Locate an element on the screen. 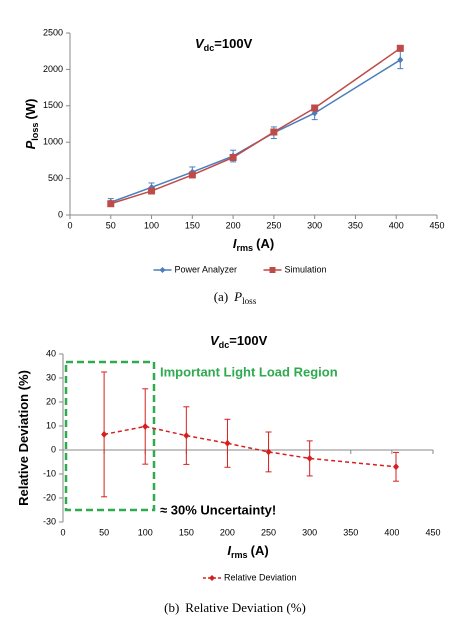 This screenshot has height=630, width=468. y-tick-label: 500 is located at coordinates (55, 178).